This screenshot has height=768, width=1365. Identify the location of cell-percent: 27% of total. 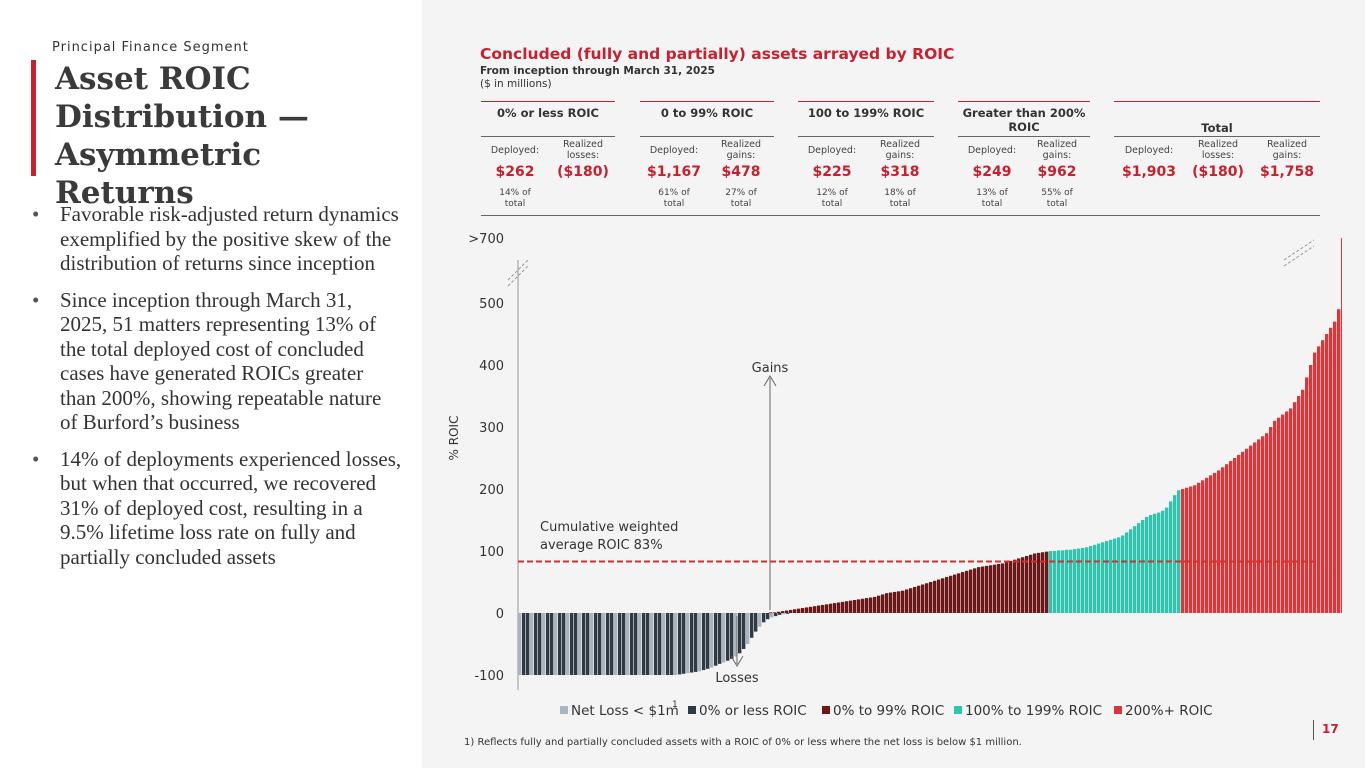
(741, 198).